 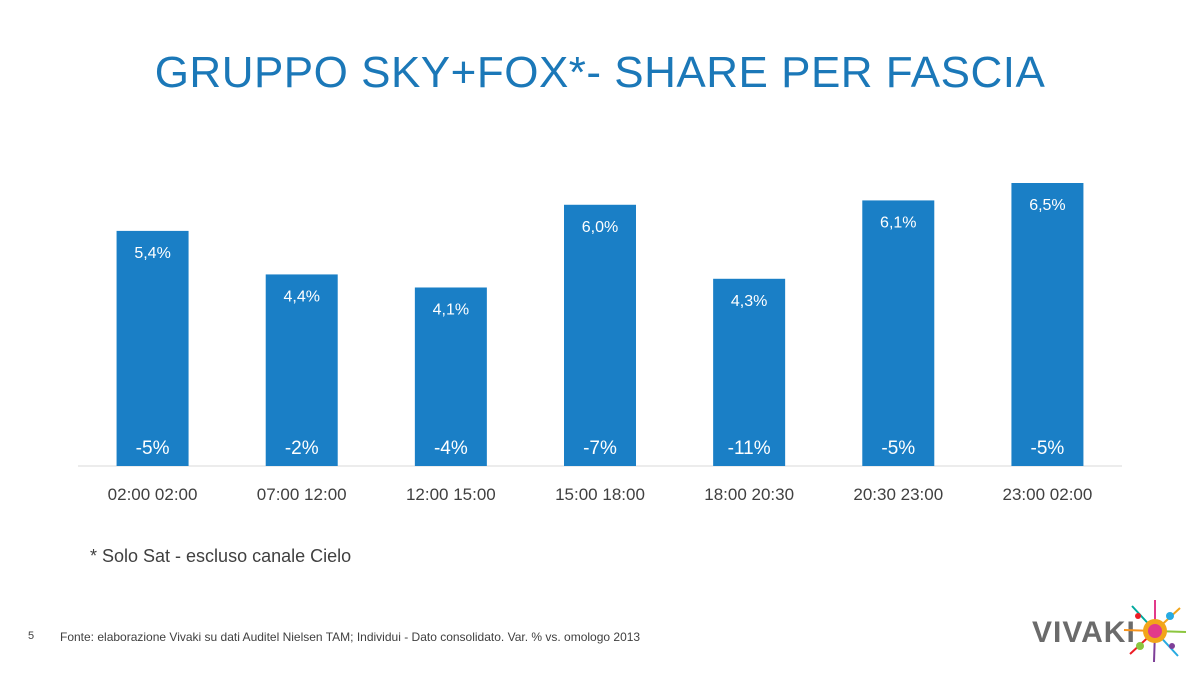 I want to click on bar-variation-label-3: -4%, so click(x=451, y=448).